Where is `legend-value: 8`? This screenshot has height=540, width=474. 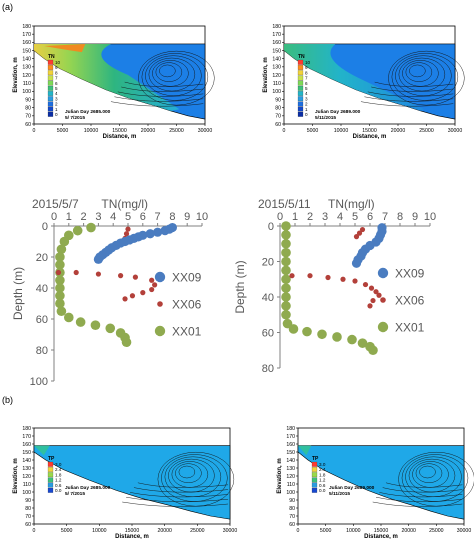
legend-value: 8 is located at coordinates (306, 72).